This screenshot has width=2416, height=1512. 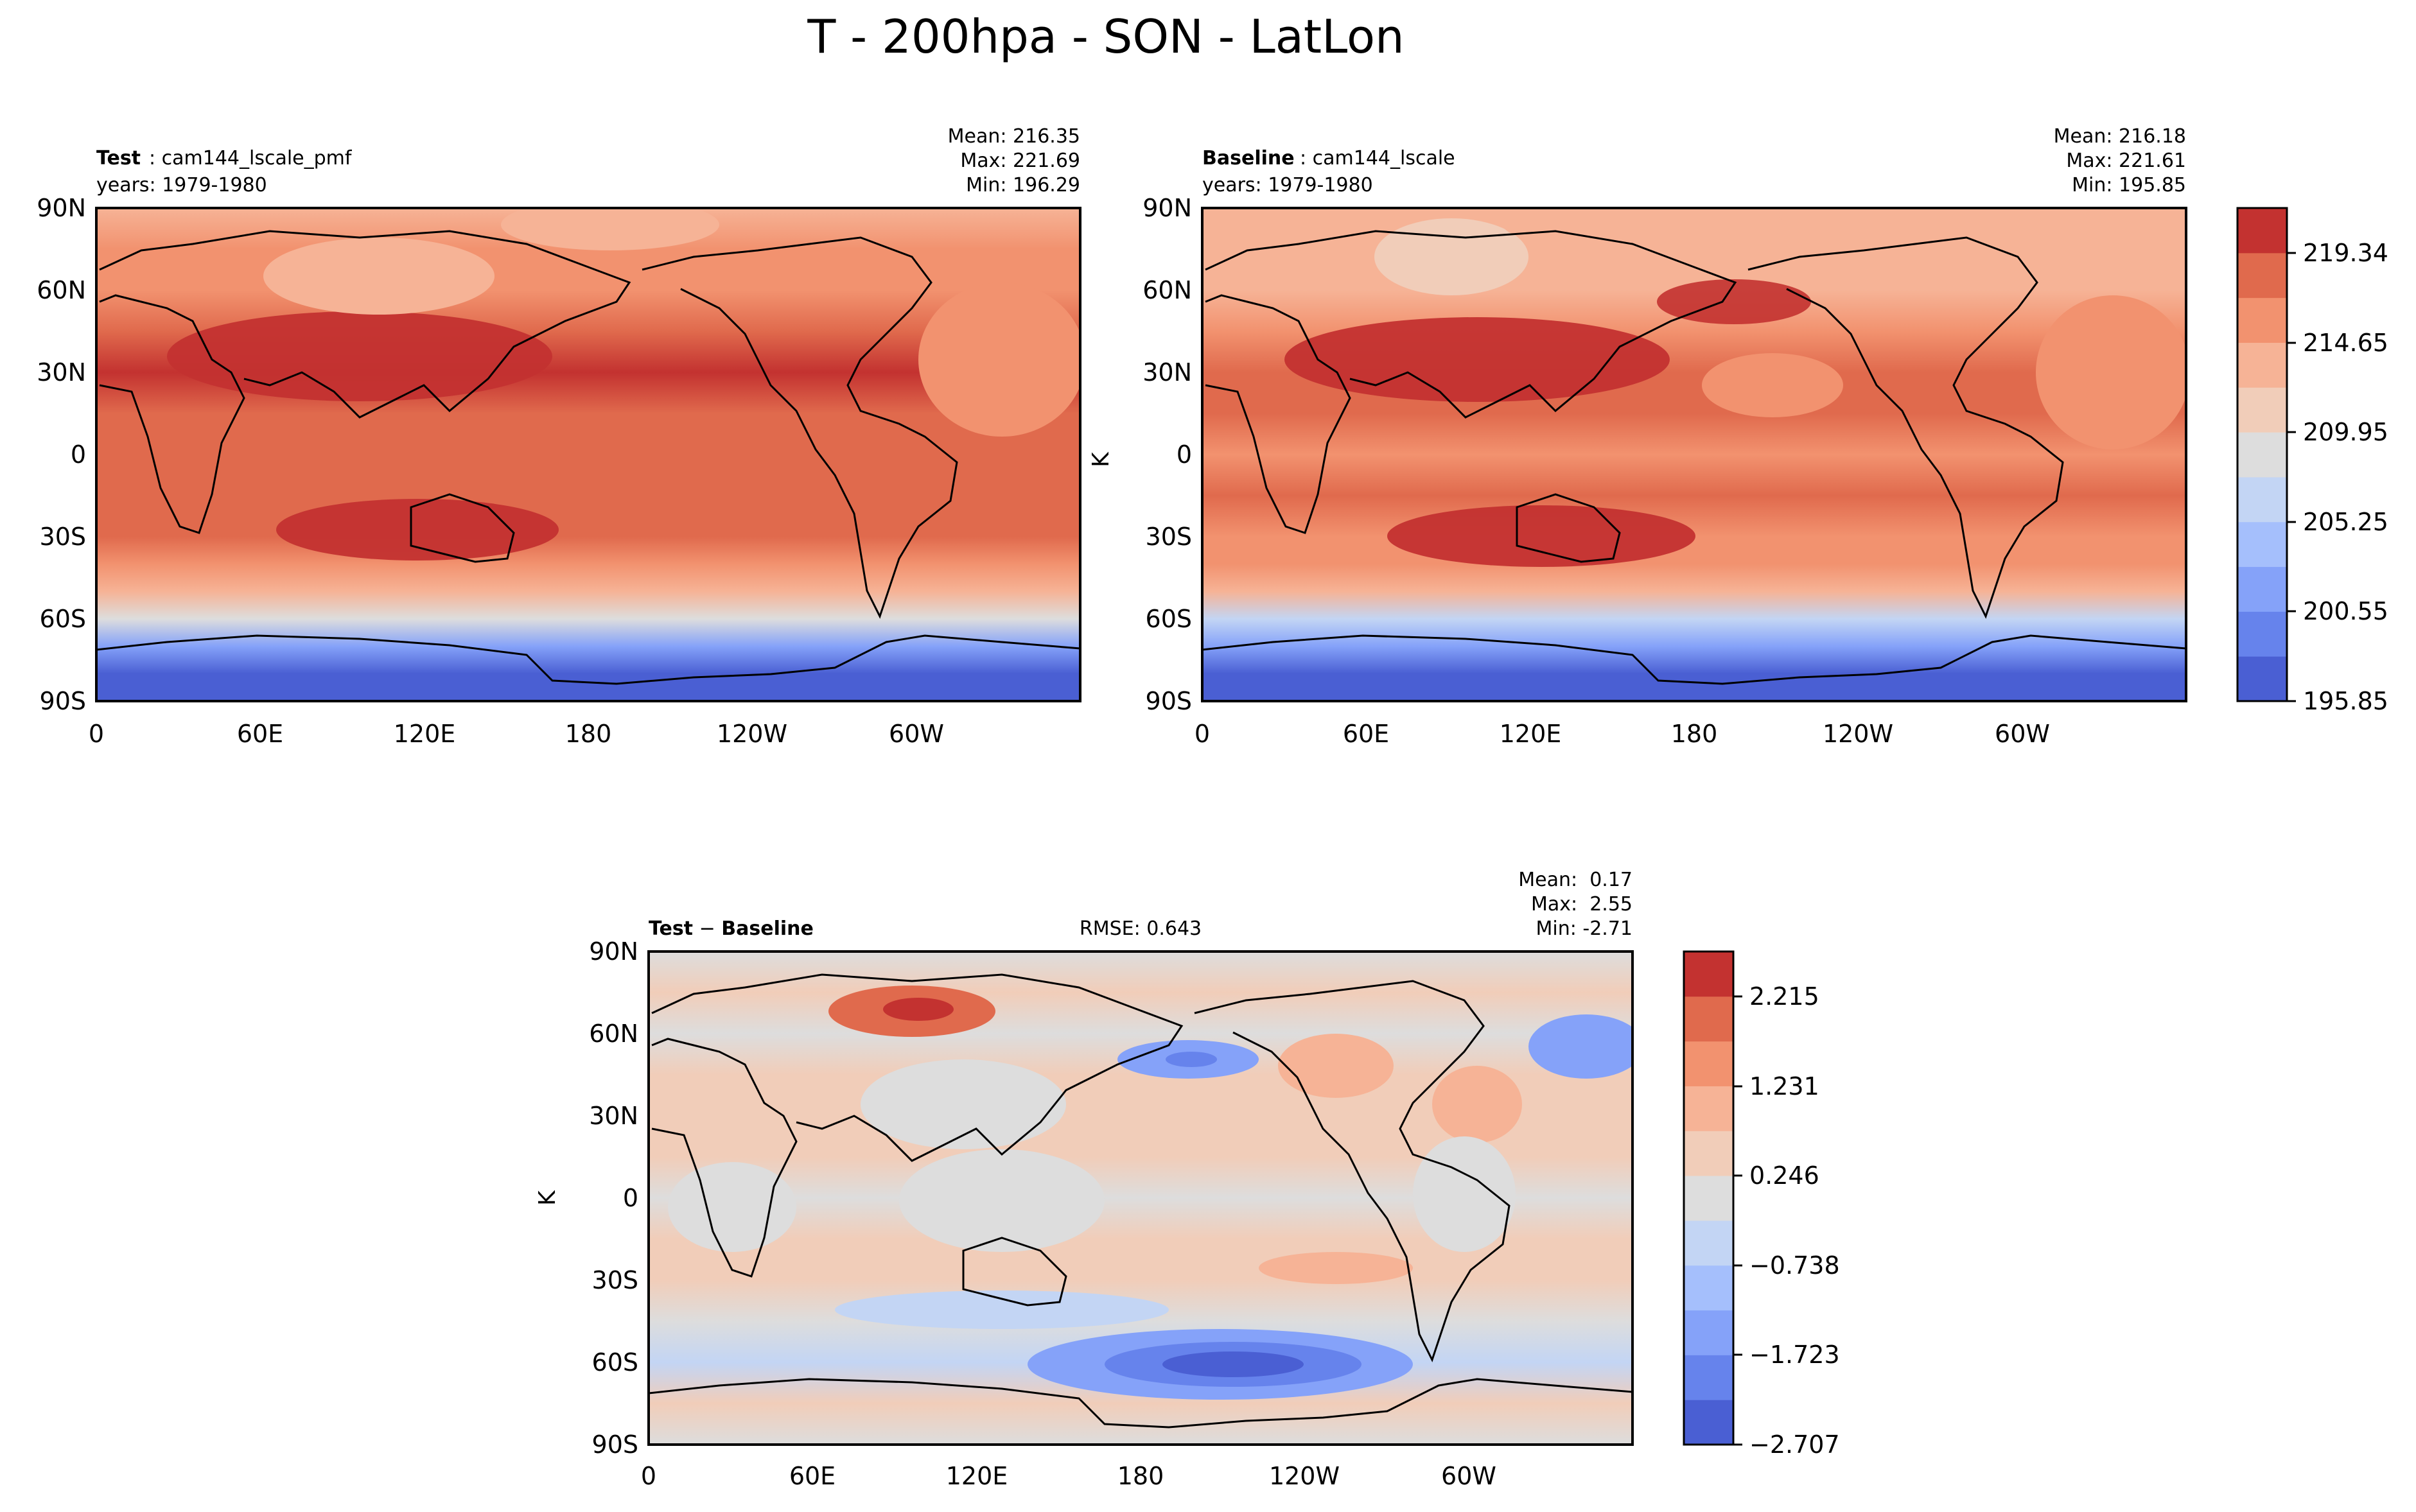 I want to click on baseline-stat-mean: Mean: 216.18, so click(x=2120, y=136).